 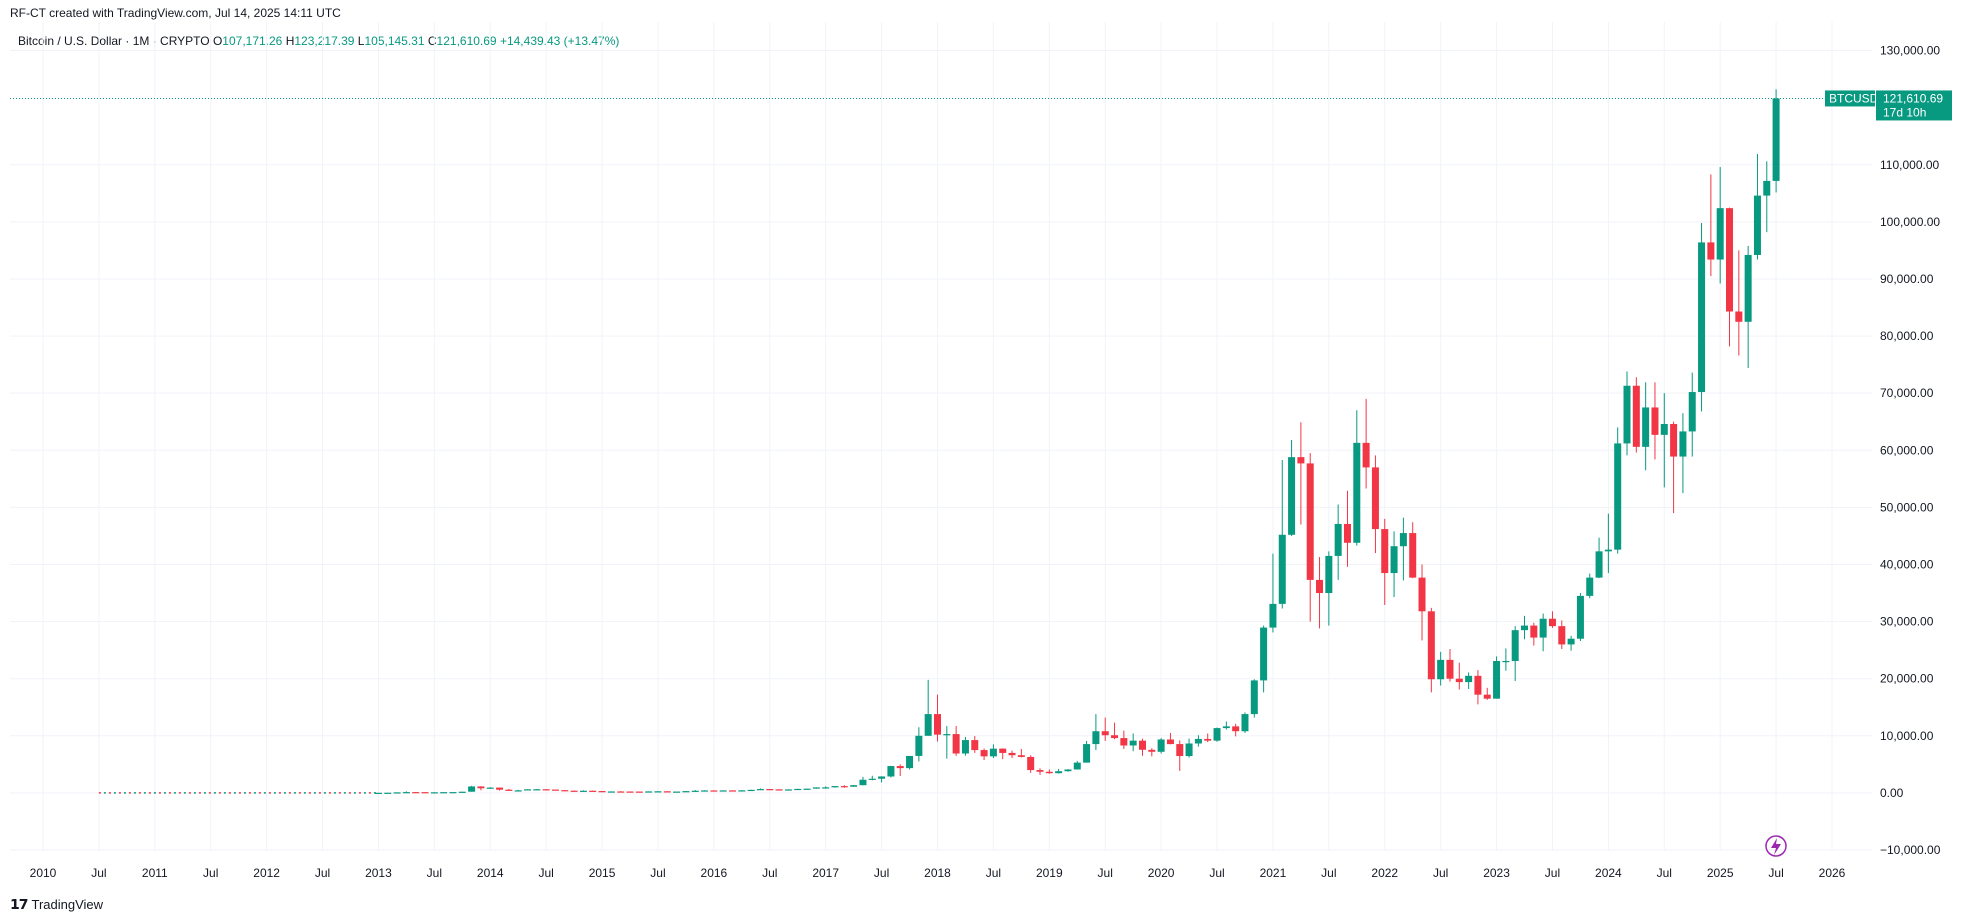 I want to click on footer-brand: 𝟭𝟳 TradingView, so click(x=56, y=904).